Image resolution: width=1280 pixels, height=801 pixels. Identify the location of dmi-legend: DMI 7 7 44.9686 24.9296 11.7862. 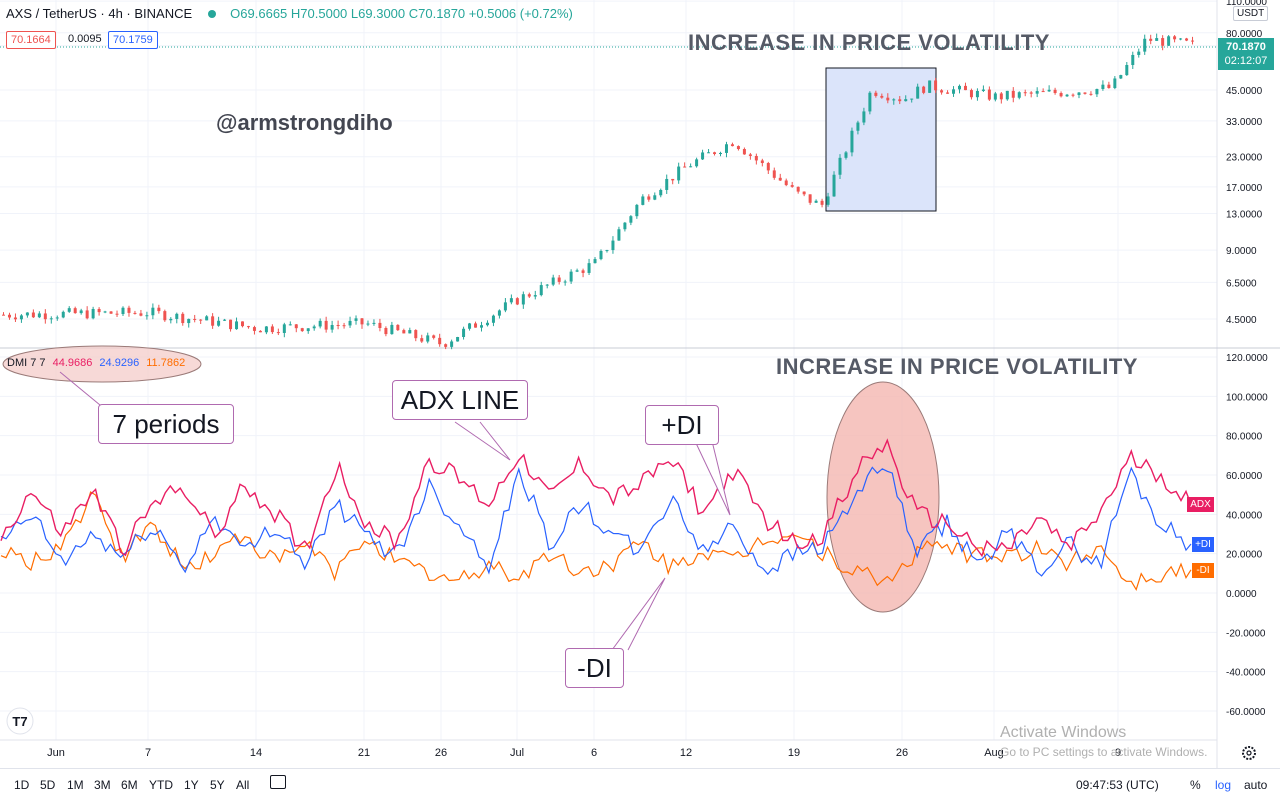
(96, 363).